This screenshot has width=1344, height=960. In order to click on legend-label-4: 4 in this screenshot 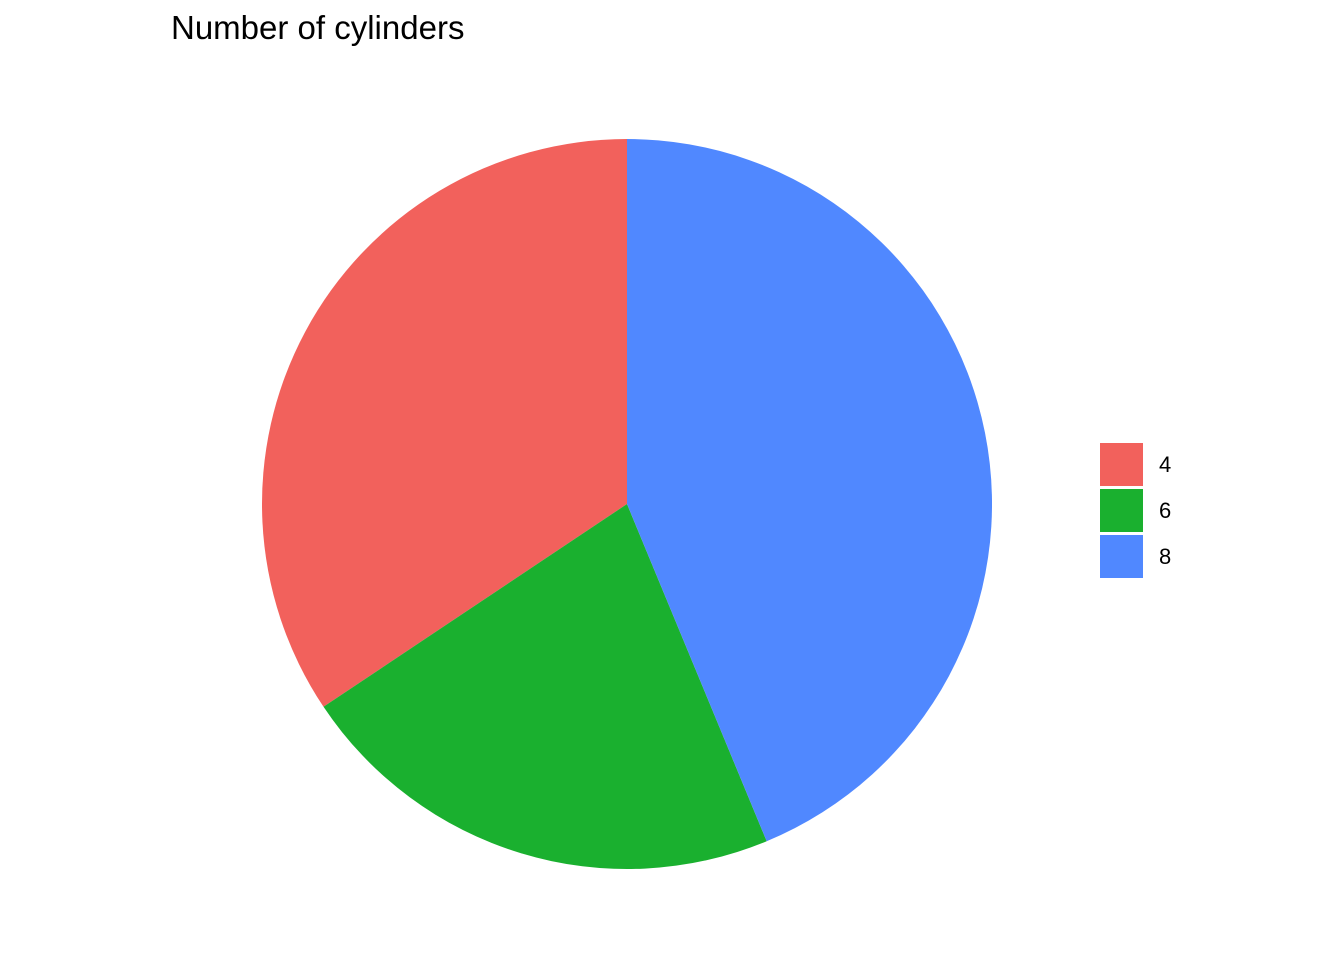, I will do `click(1165, 464)`.